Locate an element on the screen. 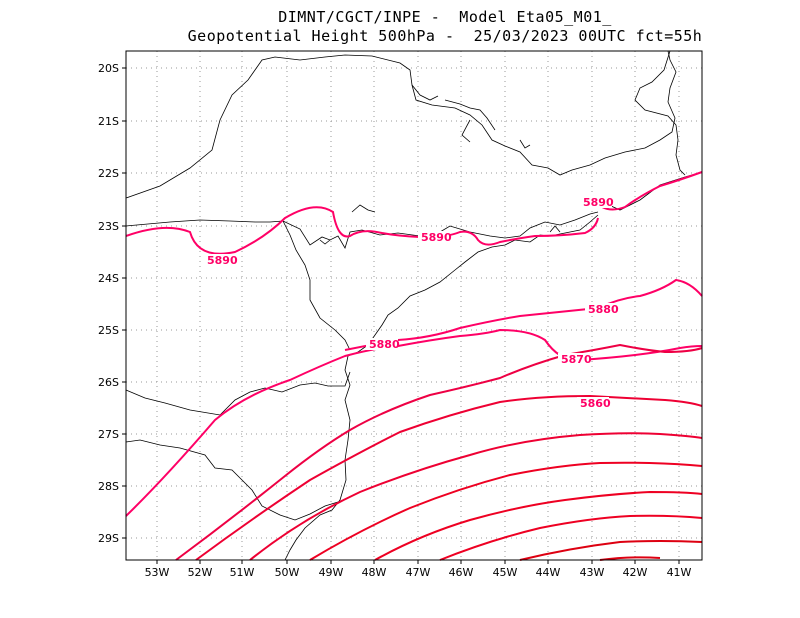 The height and width of the screenshot is (618, 800). lon-label-45w: 45W is located at coordinates (505, 572).